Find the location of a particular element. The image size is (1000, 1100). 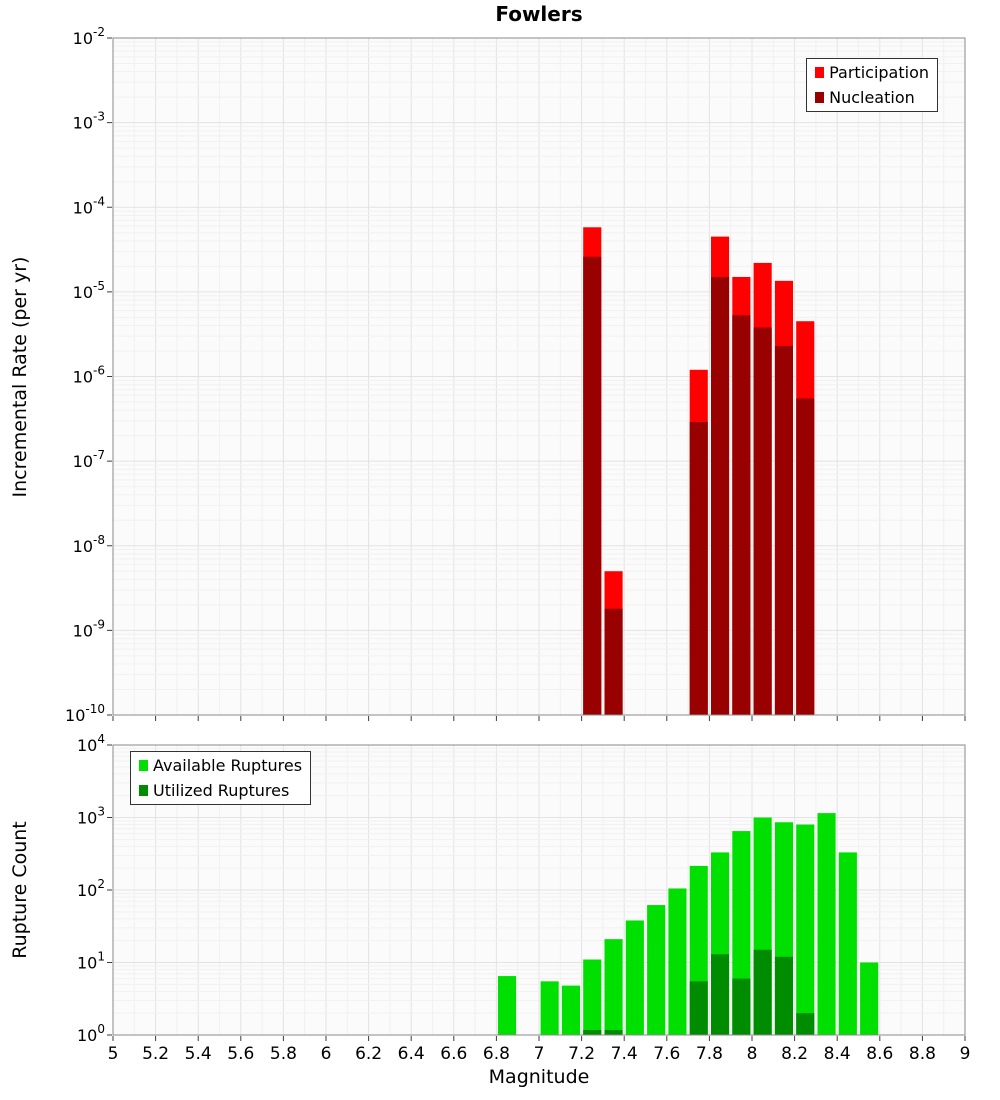

svg-text: 10⁻⁹ is located at coordinates (89, 628).